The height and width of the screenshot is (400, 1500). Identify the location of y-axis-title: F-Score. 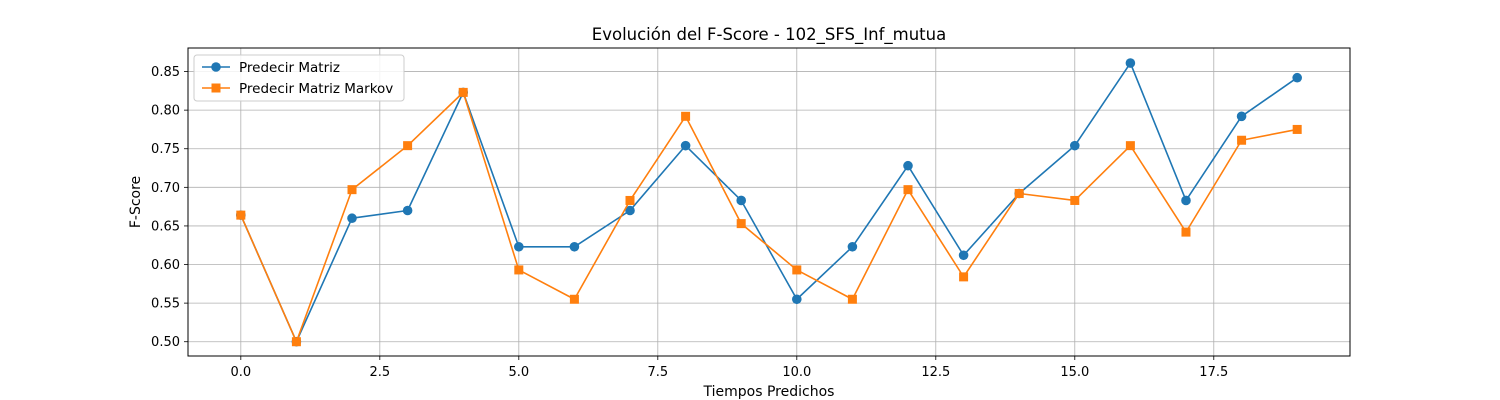
(136, 202).